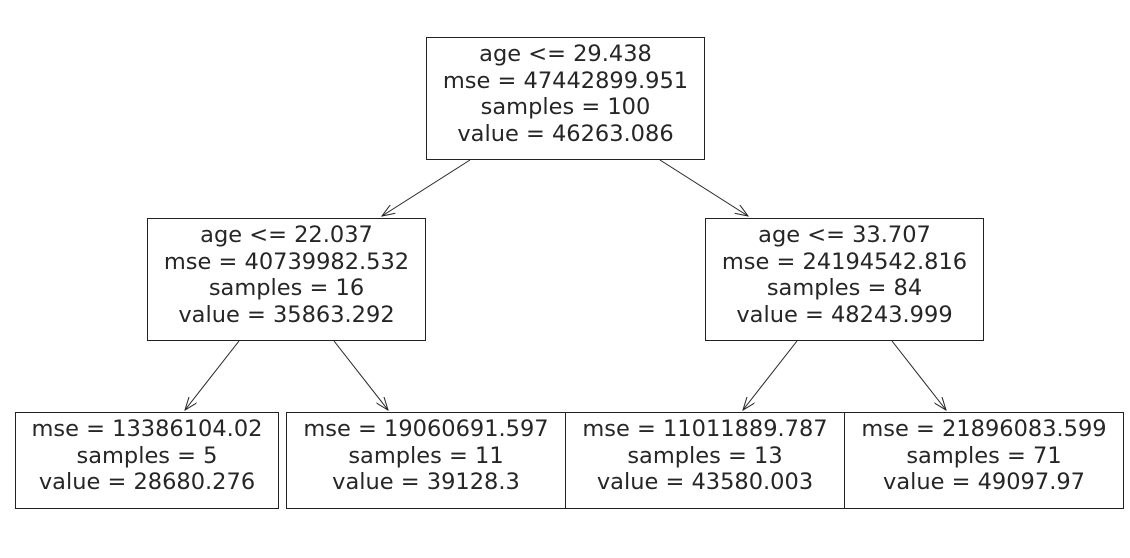 This screenshot has height=558, width=1130. I want to click on node-mse: mse = 24194542.816, so click(844, 261).